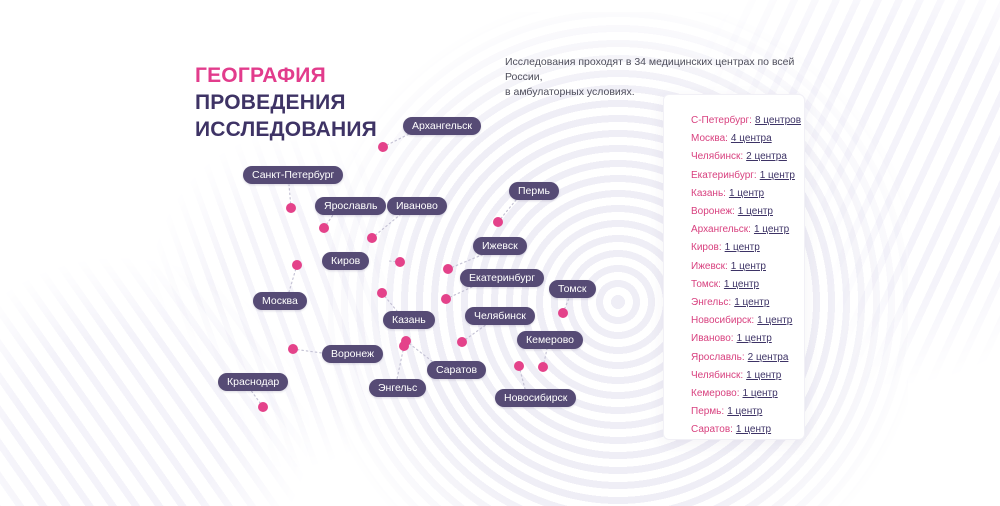  Describe the element at coordinates (409, 320) in the screenshot. I see `city-pill-kazan: Казань` at that location.